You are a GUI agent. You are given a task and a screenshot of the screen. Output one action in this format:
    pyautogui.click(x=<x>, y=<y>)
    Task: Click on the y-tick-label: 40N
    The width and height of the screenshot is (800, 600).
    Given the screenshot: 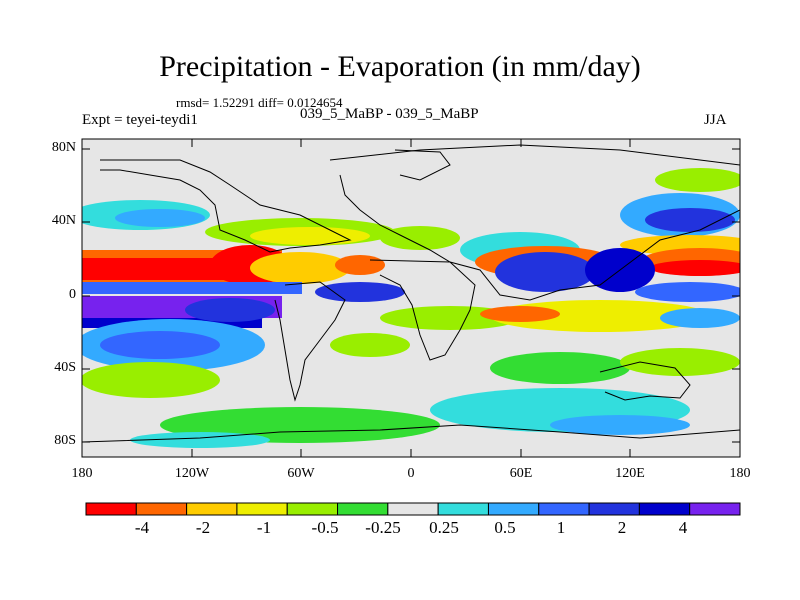 What is the action you would take?
    pyautogui.click(x=63, y=220)
    